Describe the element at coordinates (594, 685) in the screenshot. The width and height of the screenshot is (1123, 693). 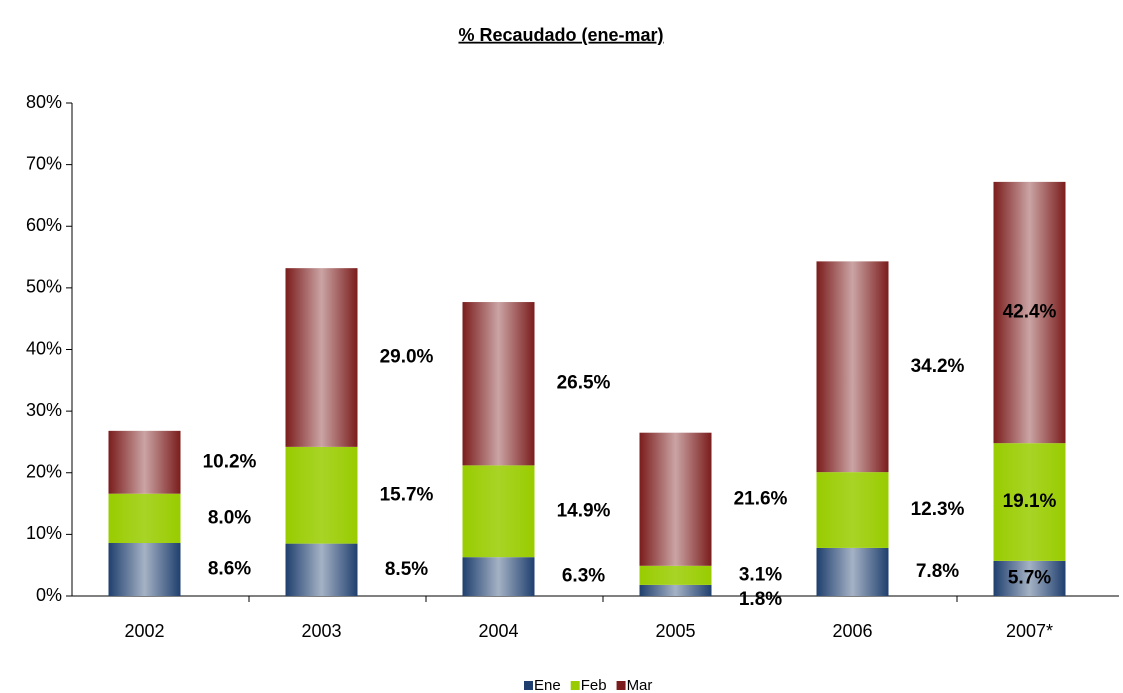
I see `legend-label: Feb` at that location.